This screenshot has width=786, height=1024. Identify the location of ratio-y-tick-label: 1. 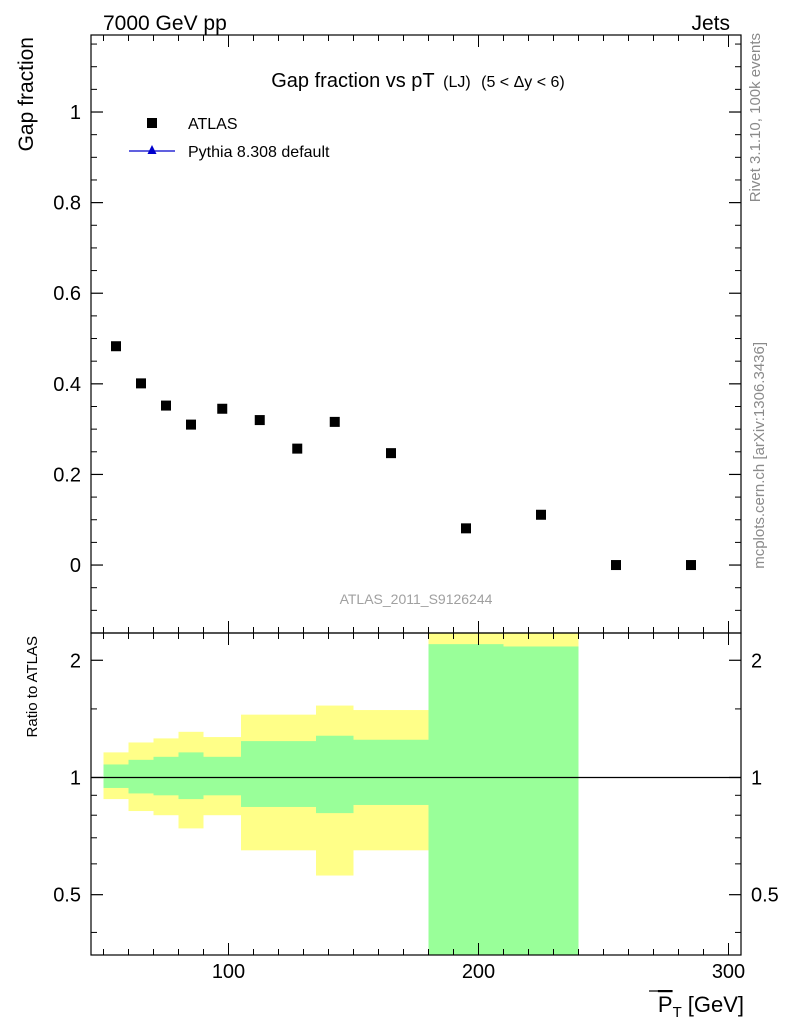
(75, 778).